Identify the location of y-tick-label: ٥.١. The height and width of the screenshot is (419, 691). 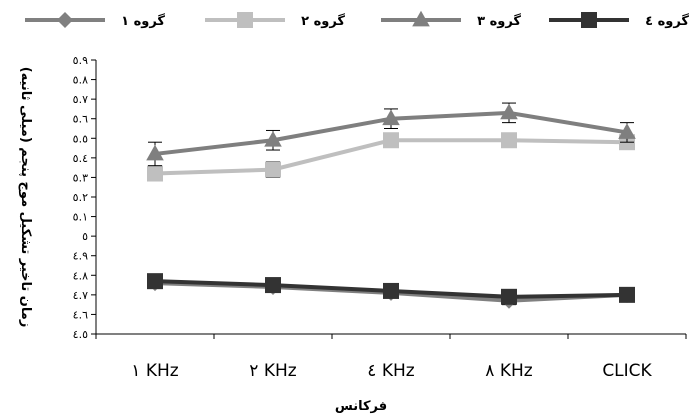
(80, 217).